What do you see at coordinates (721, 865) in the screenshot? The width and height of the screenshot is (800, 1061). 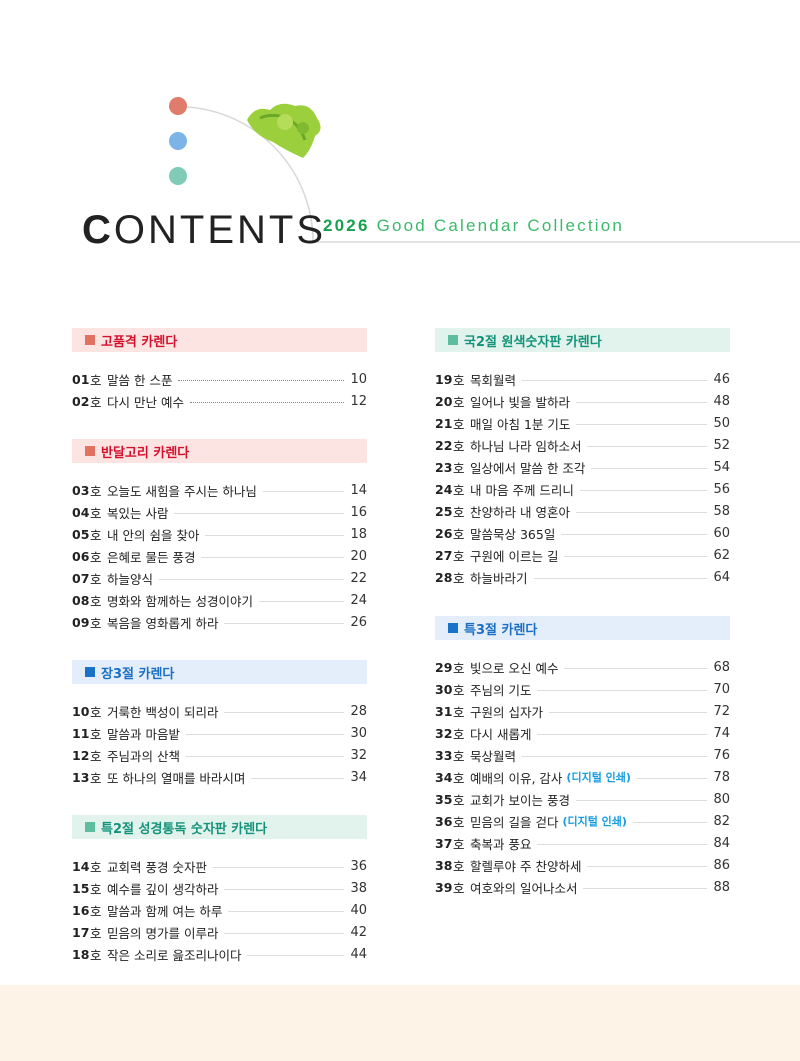 I see `page-number: 86` at bounding box center [721, 865].